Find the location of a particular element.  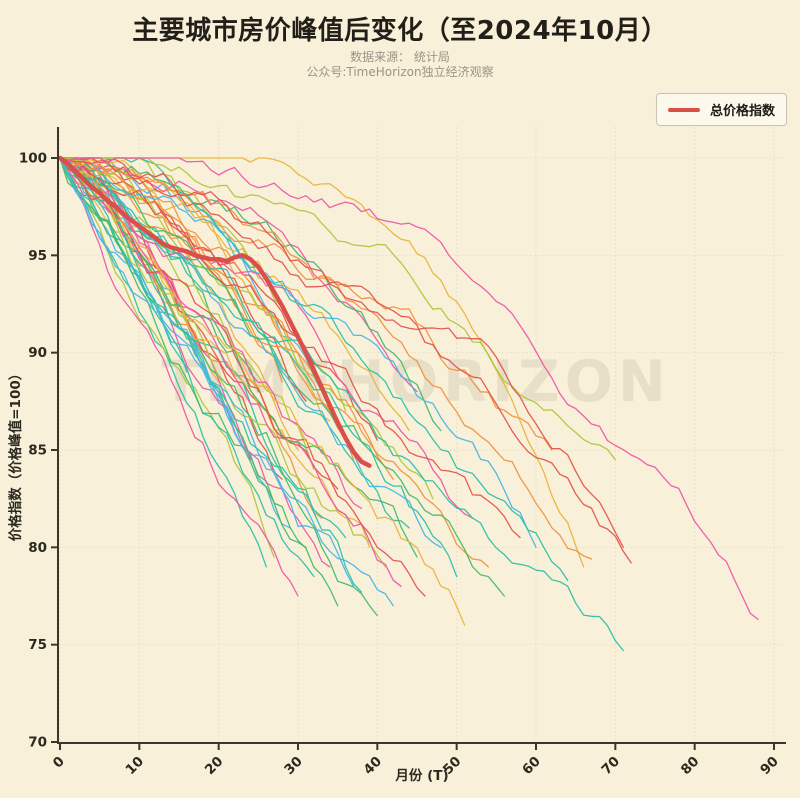

chart-title: 主要城市房价峰值后变化（至2024年10月） is located at coordinates (400, 31).